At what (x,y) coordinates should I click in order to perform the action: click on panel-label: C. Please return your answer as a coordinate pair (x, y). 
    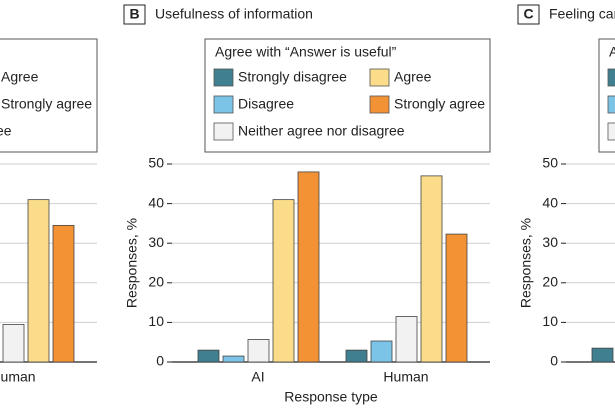
    Looking at the image, I should click on (528, 14).